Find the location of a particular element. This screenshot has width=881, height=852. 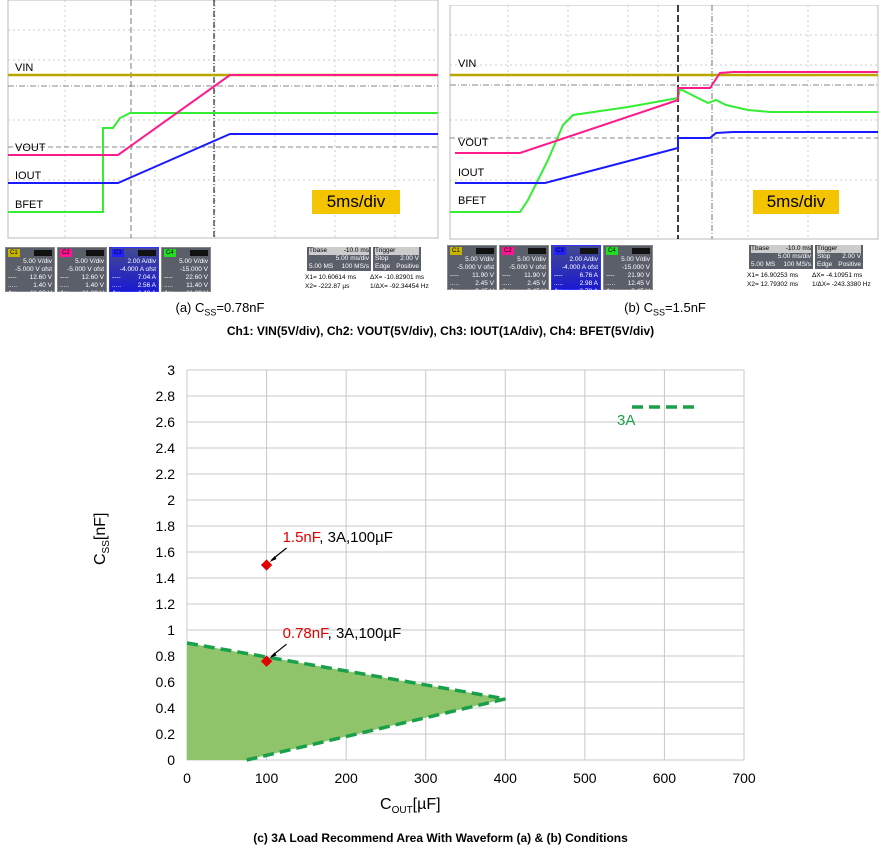

cursor-v1: 12.60 V is located at coordinates (40, 277).